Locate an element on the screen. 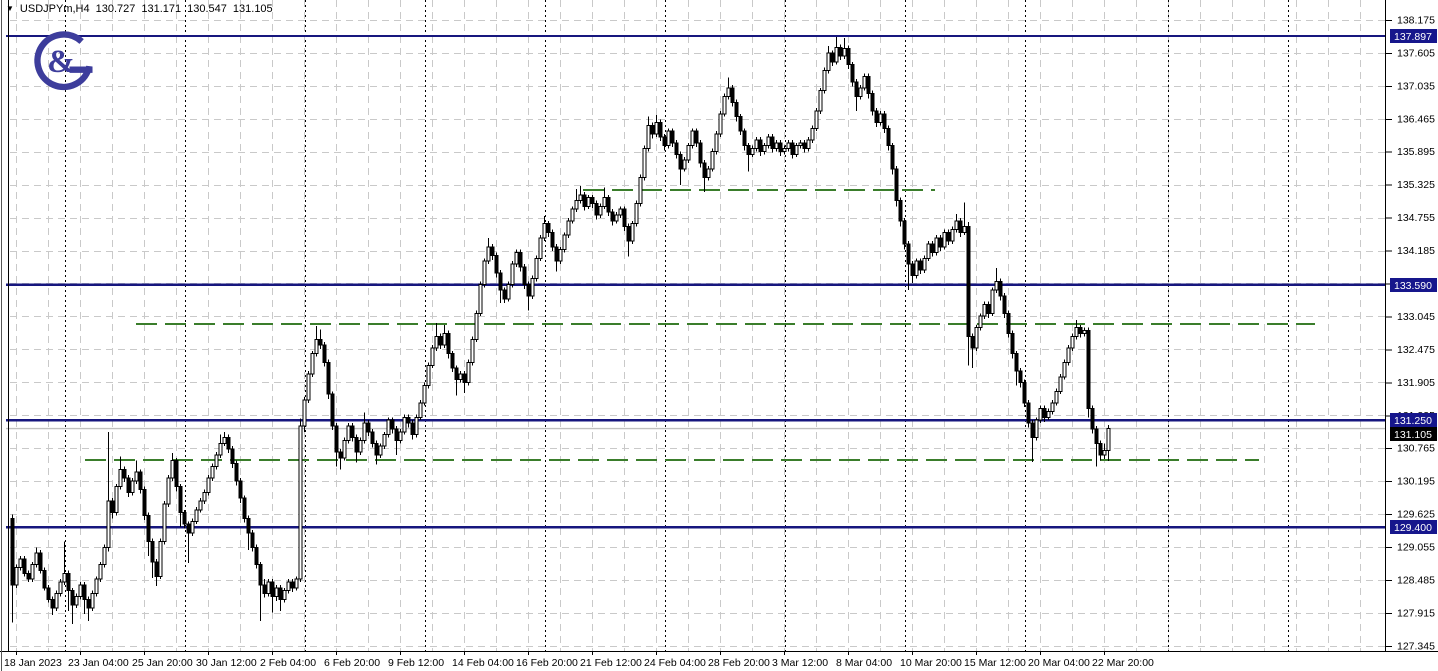  price-badge-label: 133.590 is located at coordinates (1413, 286).